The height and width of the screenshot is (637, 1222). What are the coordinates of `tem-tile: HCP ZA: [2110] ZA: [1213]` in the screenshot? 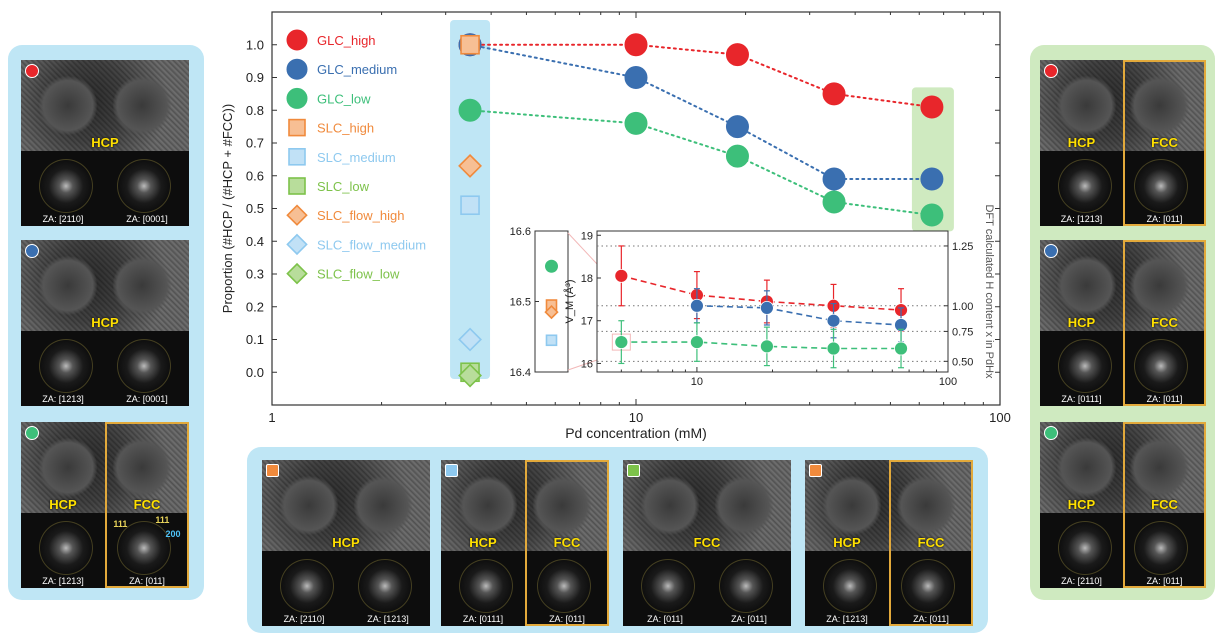 It's located at (346, 543).